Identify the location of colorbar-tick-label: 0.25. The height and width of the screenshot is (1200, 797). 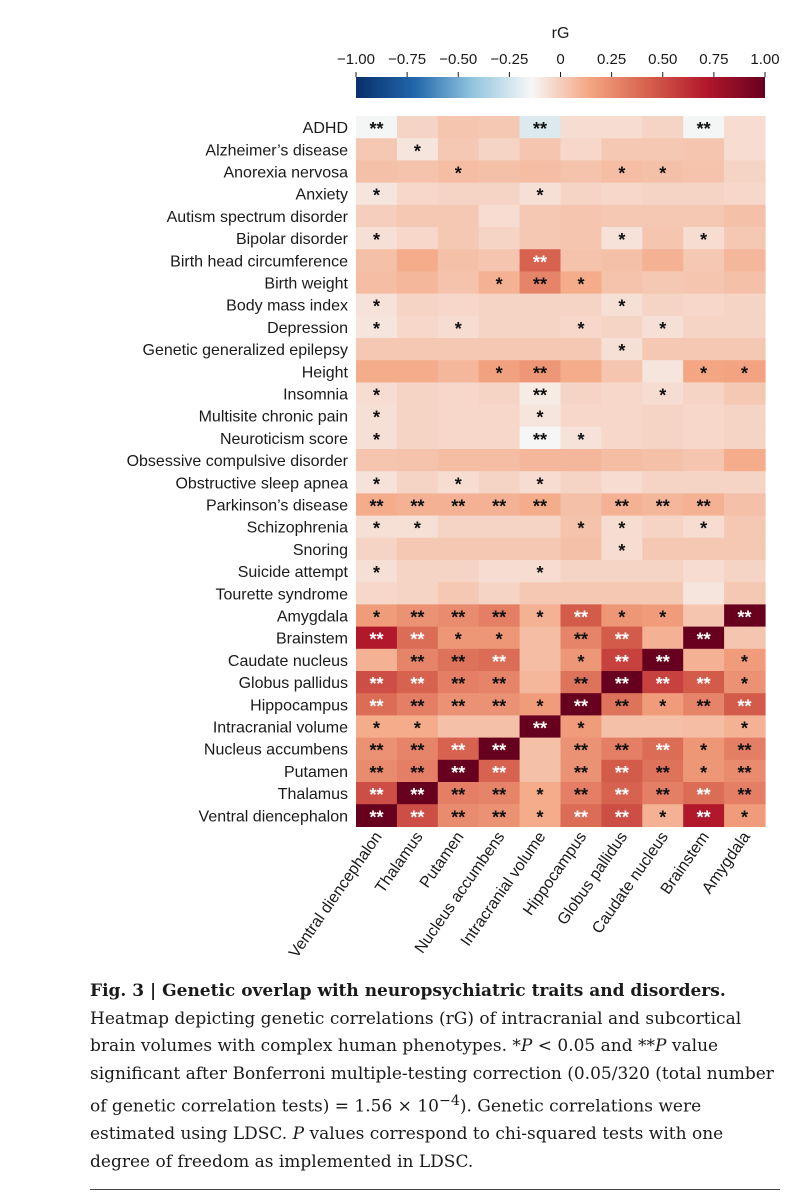
(611, 59).